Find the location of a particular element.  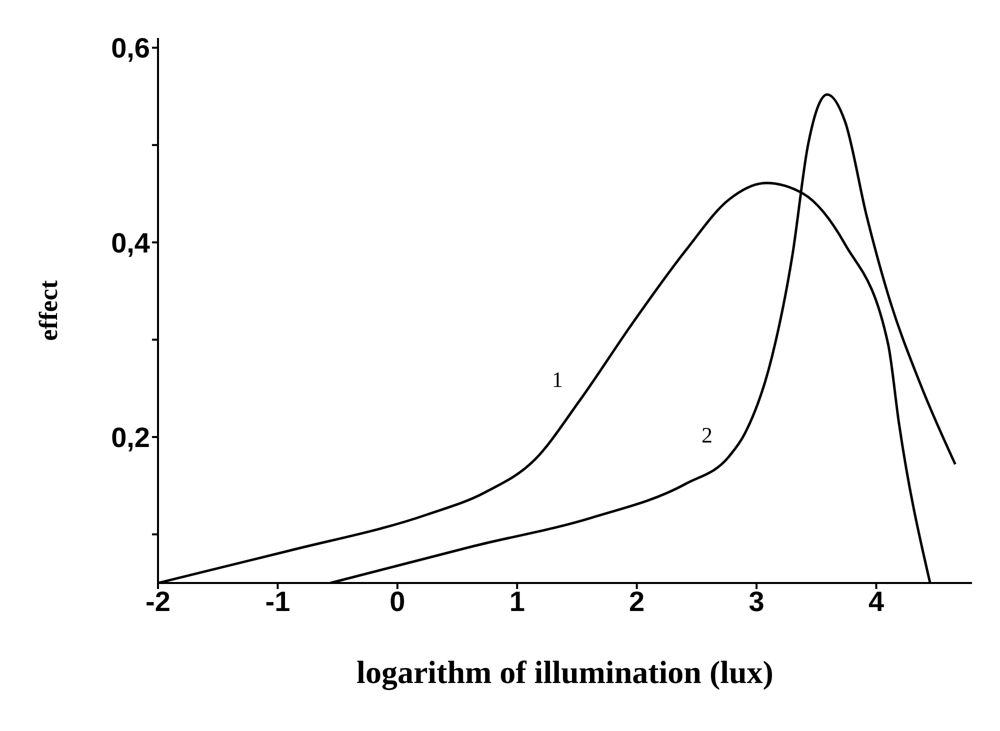

y-tick-label: 0,6 is located at coordinates (130, 48).